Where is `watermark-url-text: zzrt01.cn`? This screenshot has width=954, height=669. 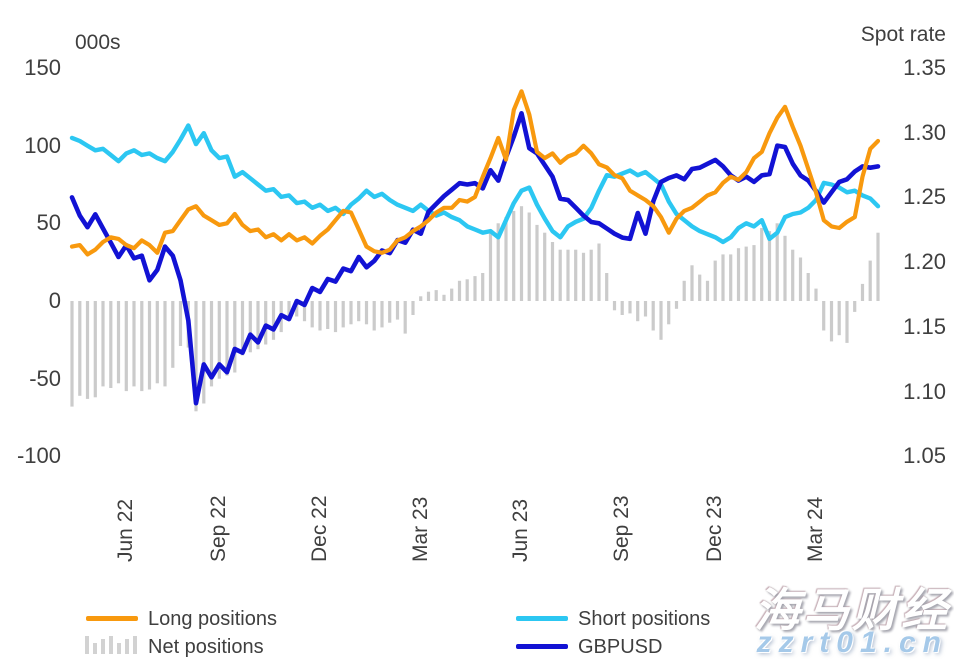 watermark-url-text: zzrt01.cn is located at coordinates (852, 642).